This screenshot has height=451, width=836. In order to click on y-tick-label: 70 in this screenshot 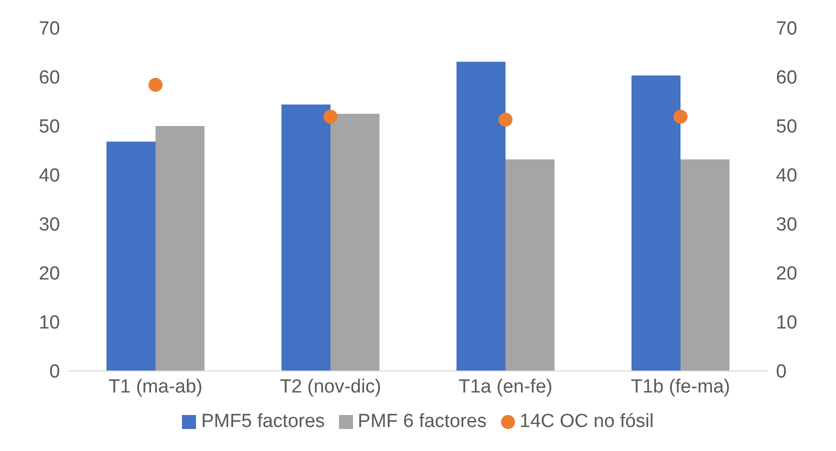, I will do `click(49, 29)`.